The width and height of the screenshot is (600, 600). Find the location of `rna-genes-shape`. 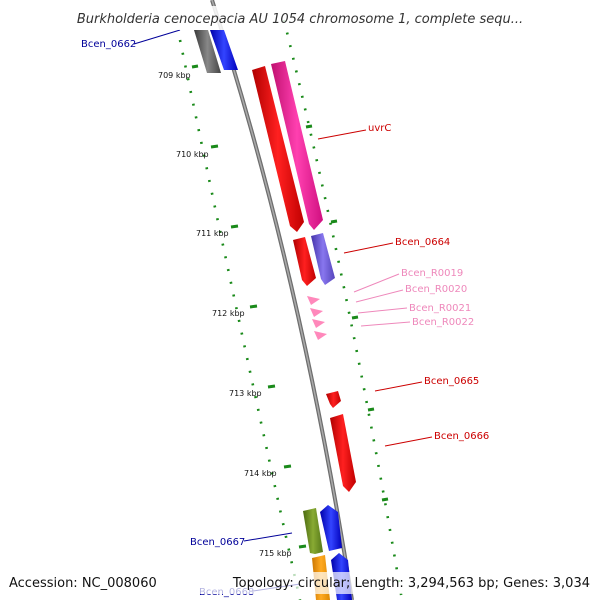

rna-genes-shape is located at coordinates (317, 318).